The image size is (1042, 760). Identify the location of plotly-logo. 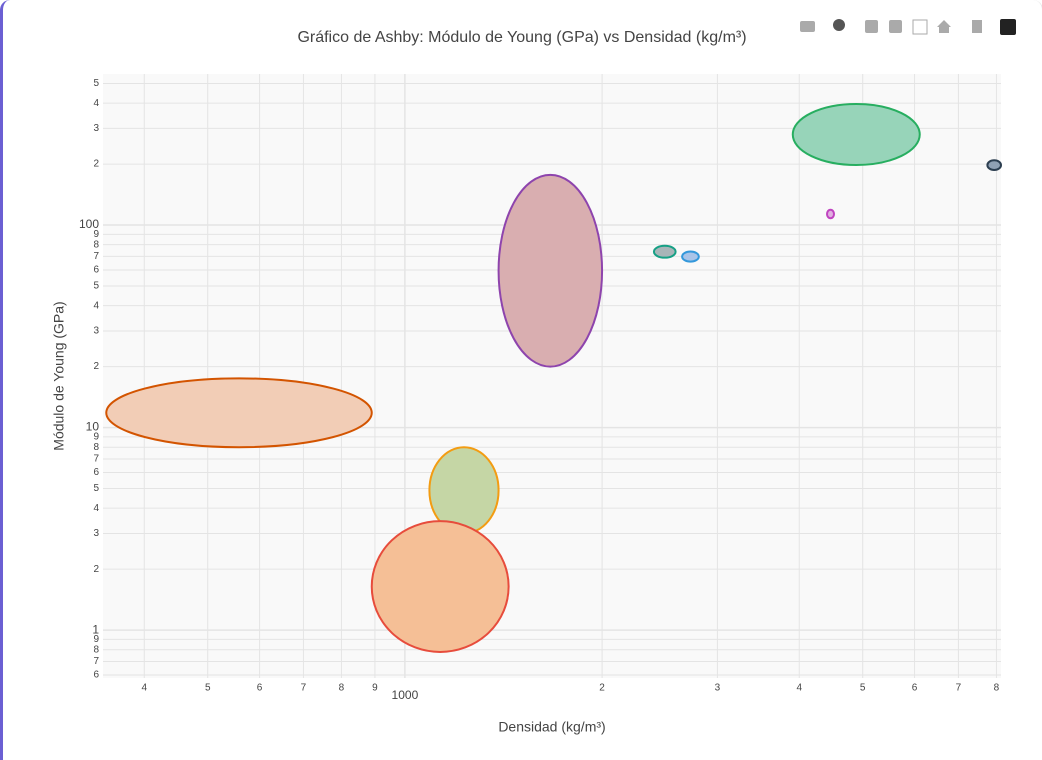
(1008, 27).